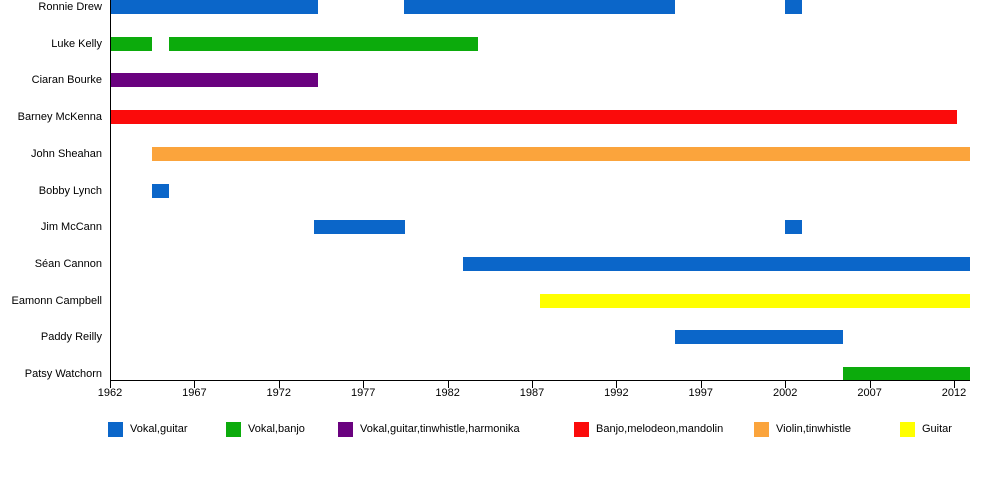 The width and height of the screenshot is (1000, 500). Describe the element at coordinates (907, 429) in the screenshot. I see `legend-swatch-yellow` at that location.